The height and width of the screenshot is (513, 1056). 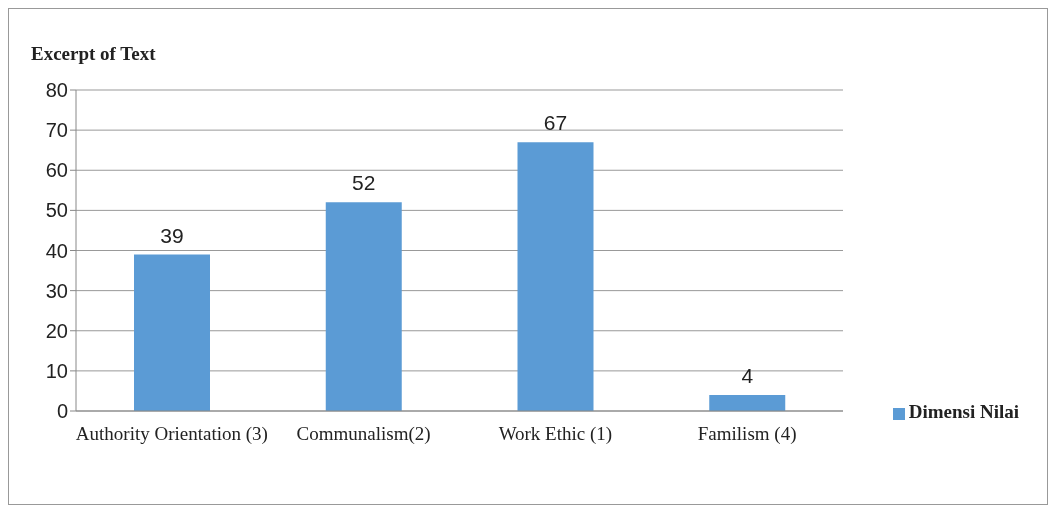 I want to click on data-label: 67, so click(x=555, y=123).